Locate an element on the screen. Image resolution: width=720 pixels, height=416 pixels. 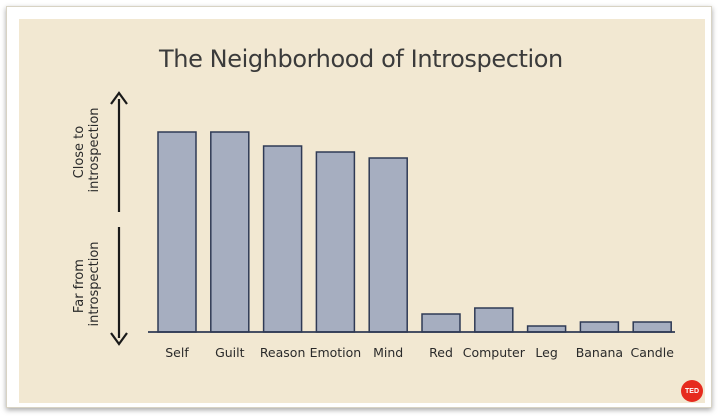
ted-logo-icon: TED is located at coordinates (692, 391).